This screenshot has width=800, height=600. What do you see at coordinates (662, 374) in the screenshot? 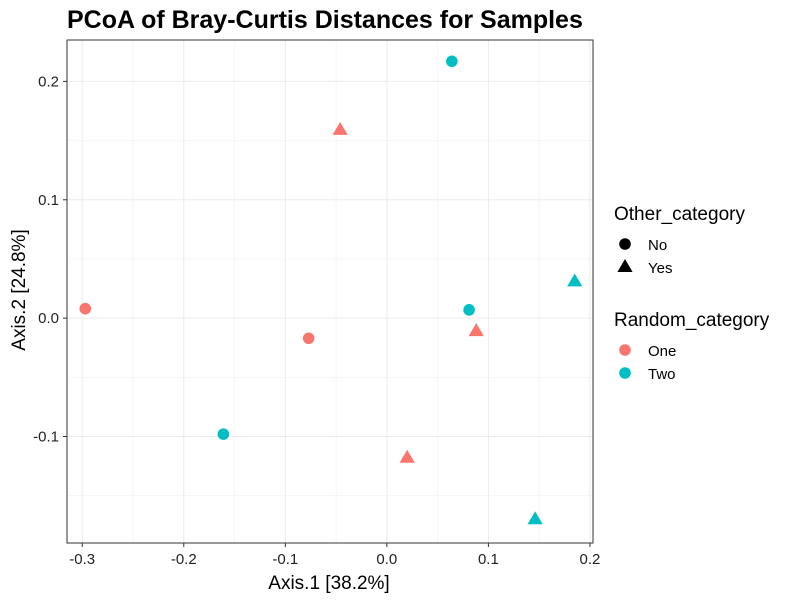
I see `legend-label: Two` at bounding box center [662, 374].